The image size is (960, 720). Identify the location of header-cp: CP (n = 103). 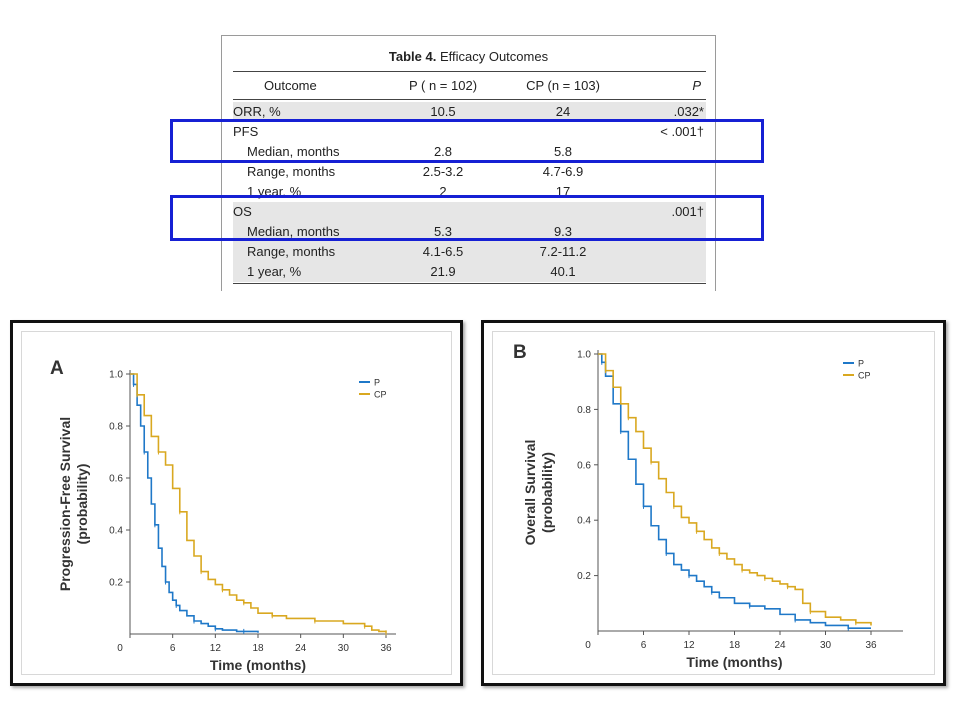
(563, 85).